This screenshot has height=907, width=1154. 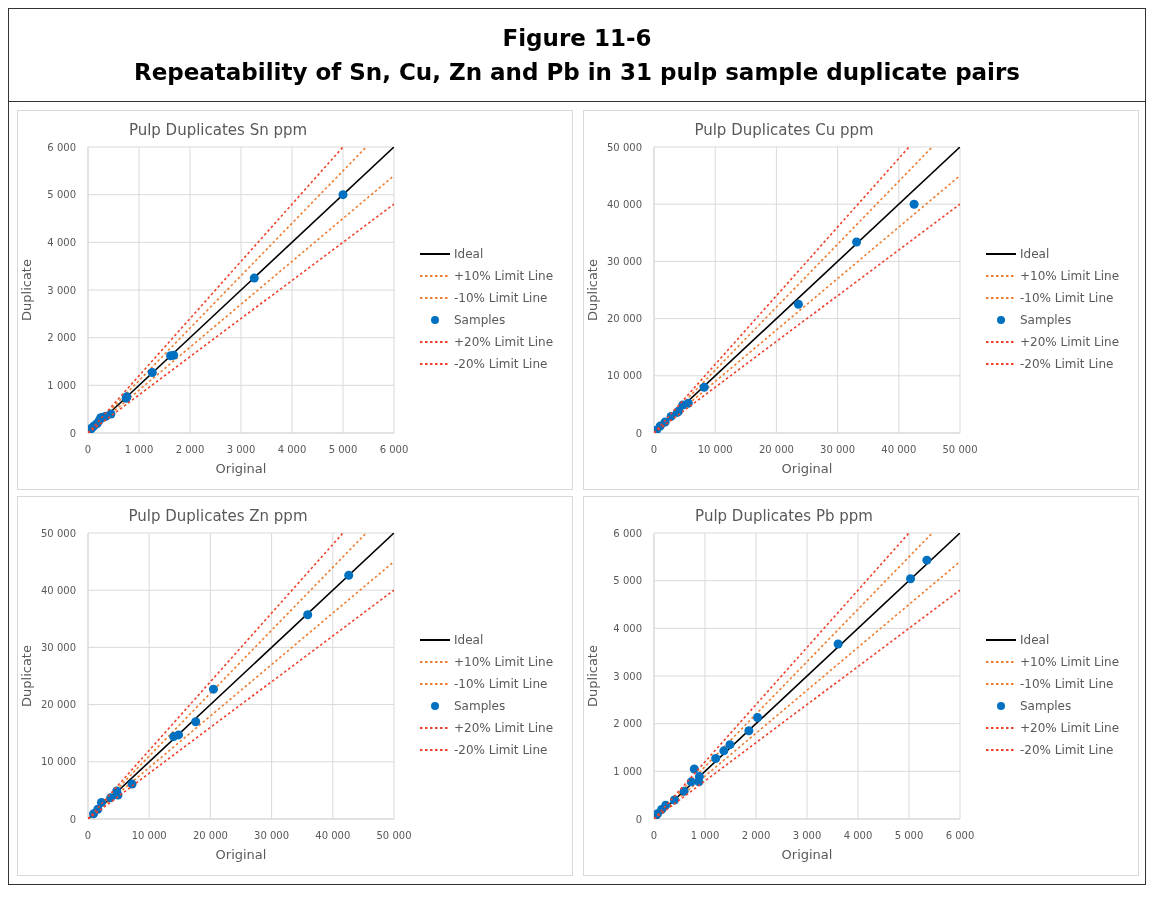 I want to click on text: Repeatability of Sn, Cu, Zn and Pb in 31 pulp sample duplicate pairs, so click(x=577, y=72).